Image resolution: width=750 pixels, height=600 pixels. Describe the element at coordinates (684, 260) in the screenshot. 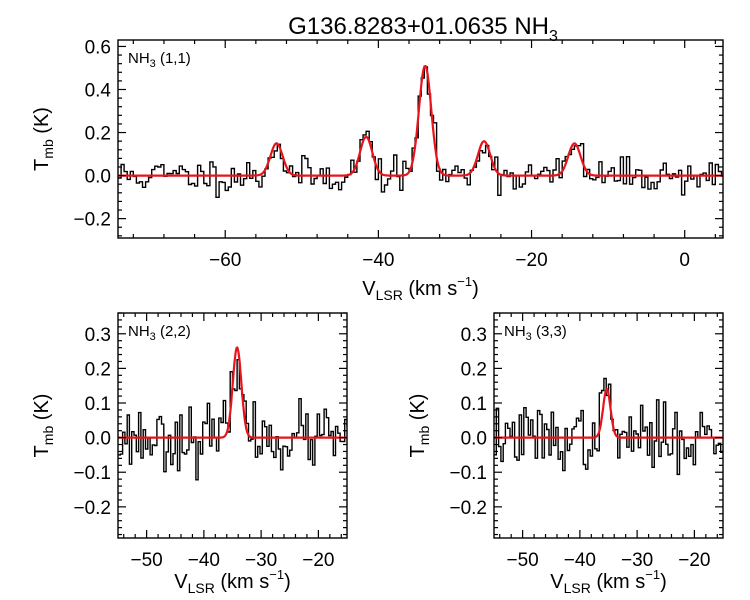

I see `x-tick-label: 0` at that location.